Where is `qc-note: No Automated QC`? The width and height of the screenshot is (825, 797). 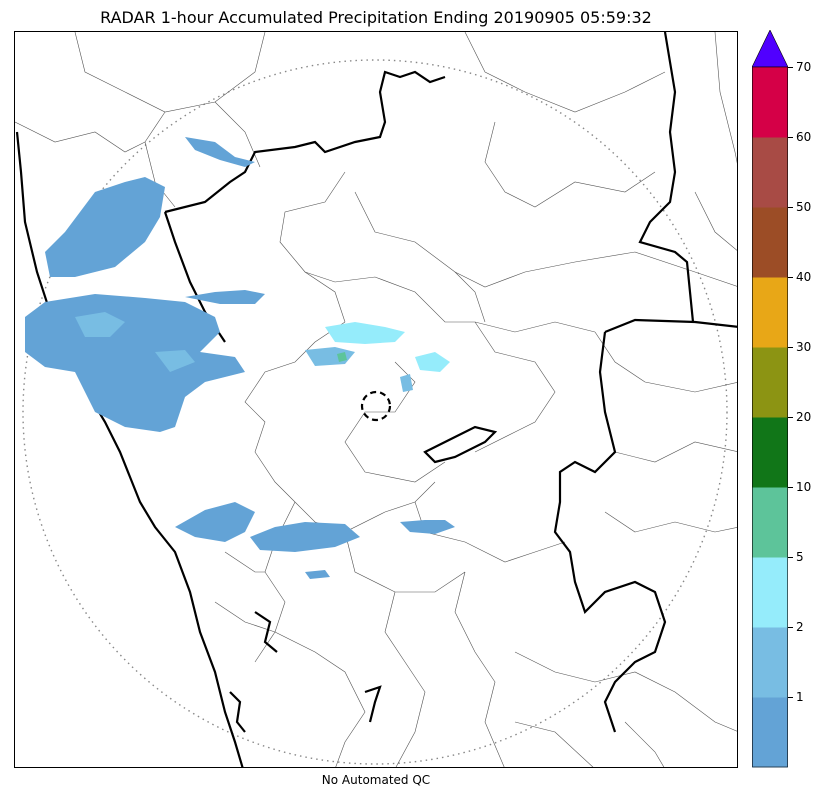 qc-note: No Automated QC is located at coordinates (376, 780).